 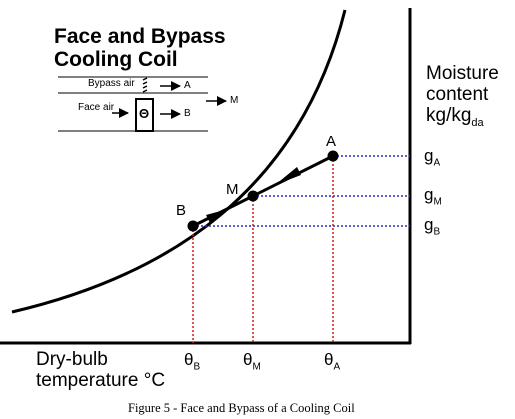 I want to click on arrow-a-to-m, so click(x=288, y=176).